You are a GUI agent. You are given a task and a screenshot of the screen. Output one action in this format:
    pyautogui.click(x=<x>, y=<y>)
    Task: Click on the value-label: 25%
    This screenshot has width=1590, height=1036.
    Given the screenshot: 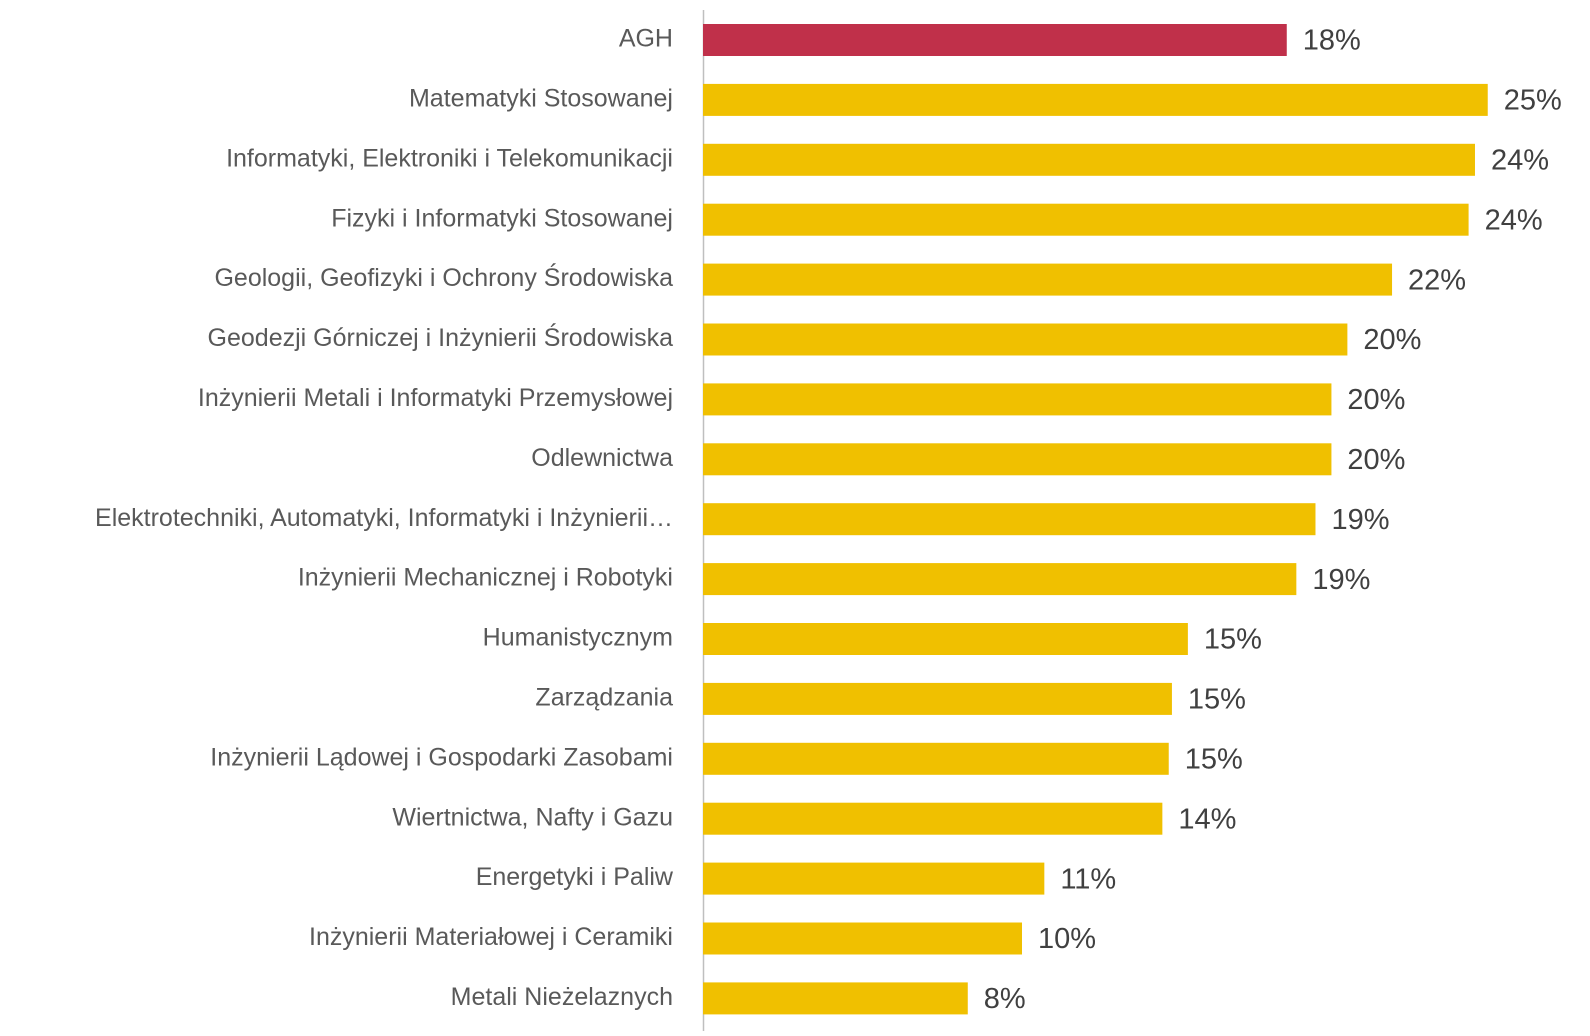 What is the action you would take?
    pyautogui.click(x=1533, y=101)
    